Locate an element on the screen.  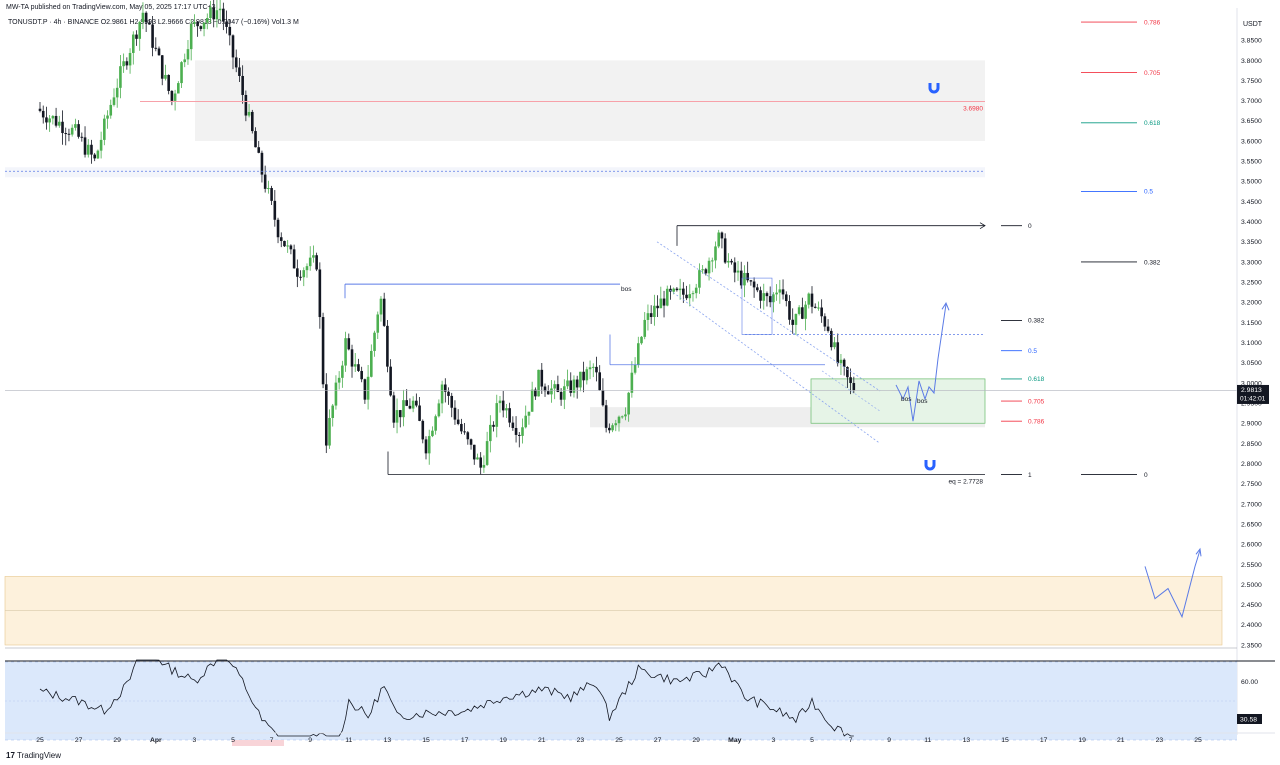
fib-outer-label: 0.786 is located at coordinates (1152, 22).